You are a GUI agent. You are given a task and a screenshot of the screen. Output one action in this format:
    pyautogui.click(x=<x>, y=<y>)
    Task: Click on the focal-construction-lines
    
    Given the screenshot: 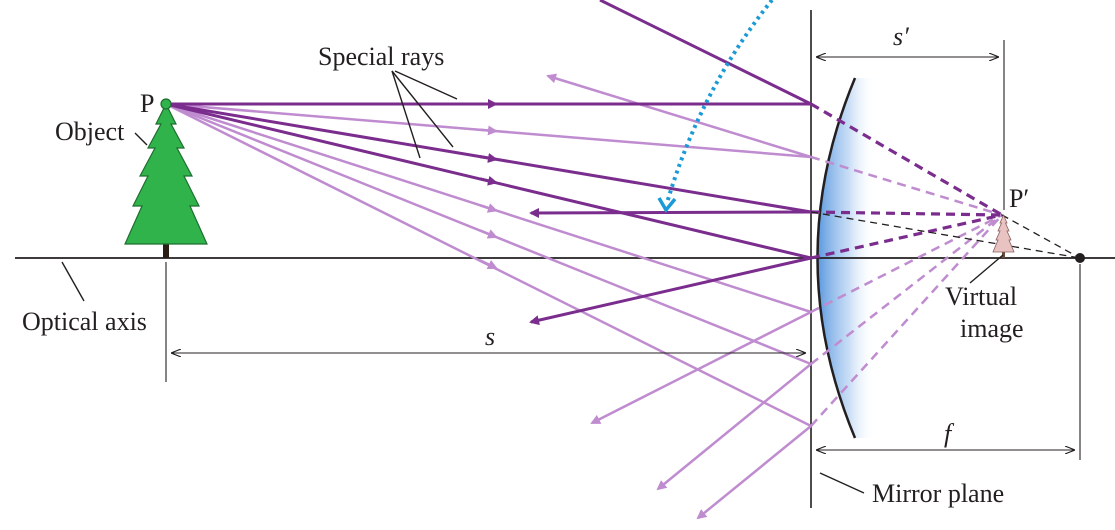 What is the action you would take?
    pyautogui.click(x=945, y=235)
    